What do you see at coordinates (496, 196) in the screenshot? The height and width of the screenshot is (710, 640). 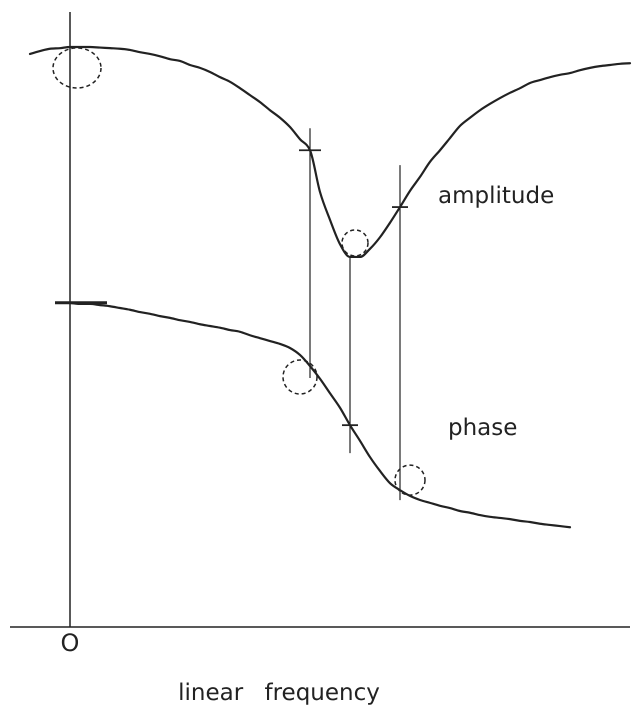 I see `legend-label: amplitude` at bounding box center [496, 196].